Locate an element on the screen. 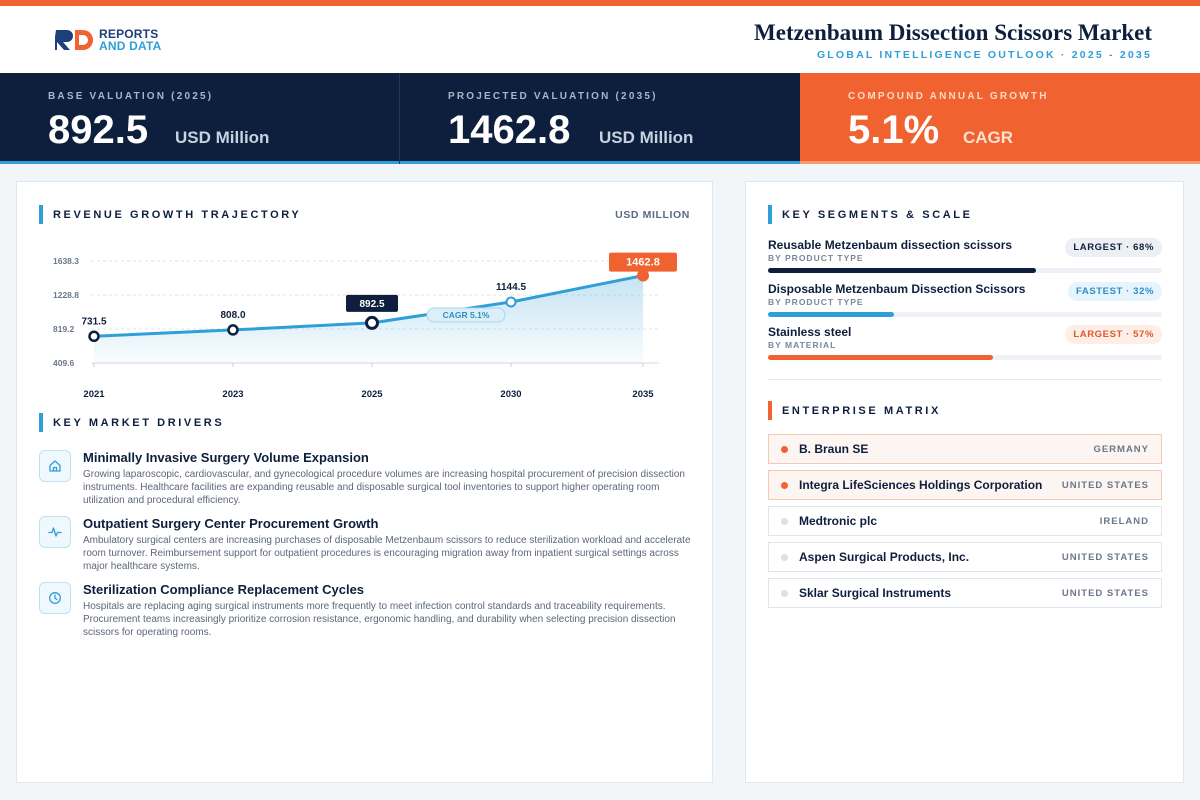 This screenshot has width=1200, height=800. x-tick-label: 2023 is located at coordinates (232, 394).